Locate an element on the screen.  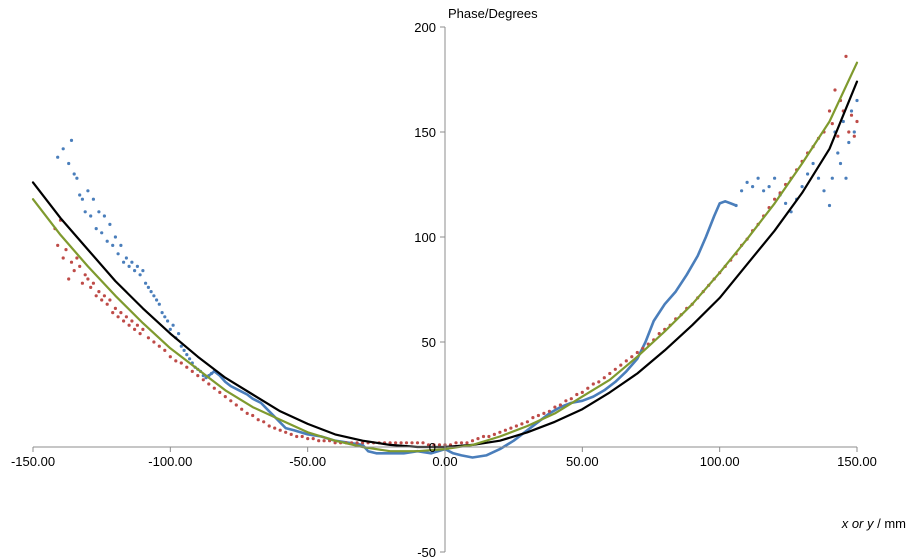
y-tick-label: 50 is located at coordinates (429, 342).